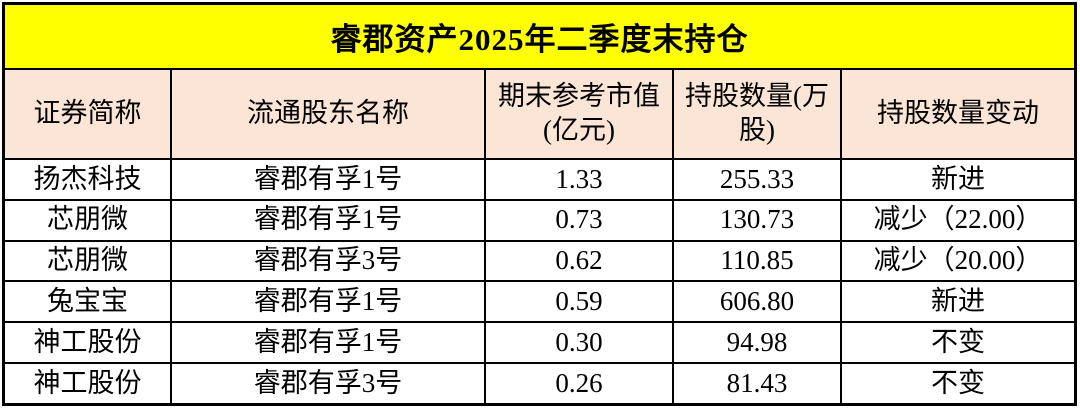 This screenshot has height=409, width=1080. Describe the element at coordinates (88, 114) in the screenshot. I see `column-header-security-name: 证券简称` at that location.